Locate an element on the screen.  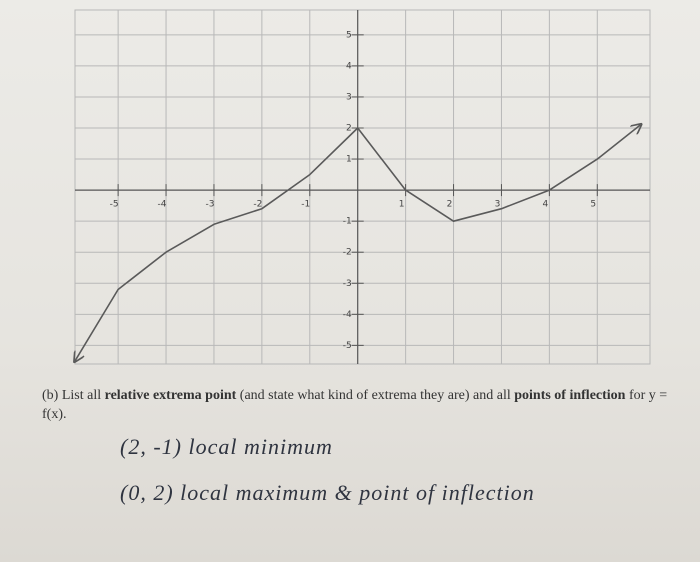
y-tick-label: 1 is located at coordinates (349, 160).